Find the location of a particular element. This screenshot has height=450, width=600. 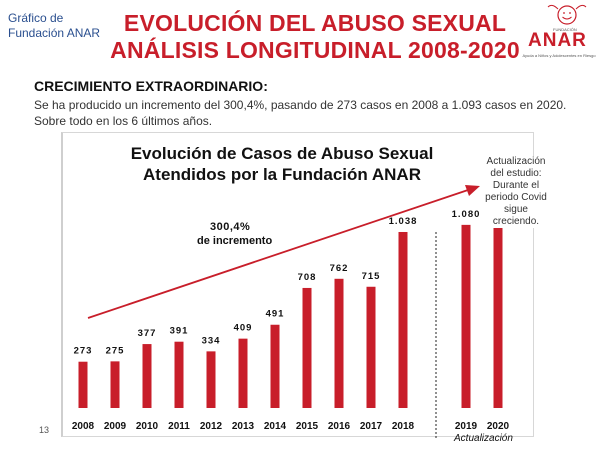

year-label-2008: 2008 is located at coordinates (83, 426).